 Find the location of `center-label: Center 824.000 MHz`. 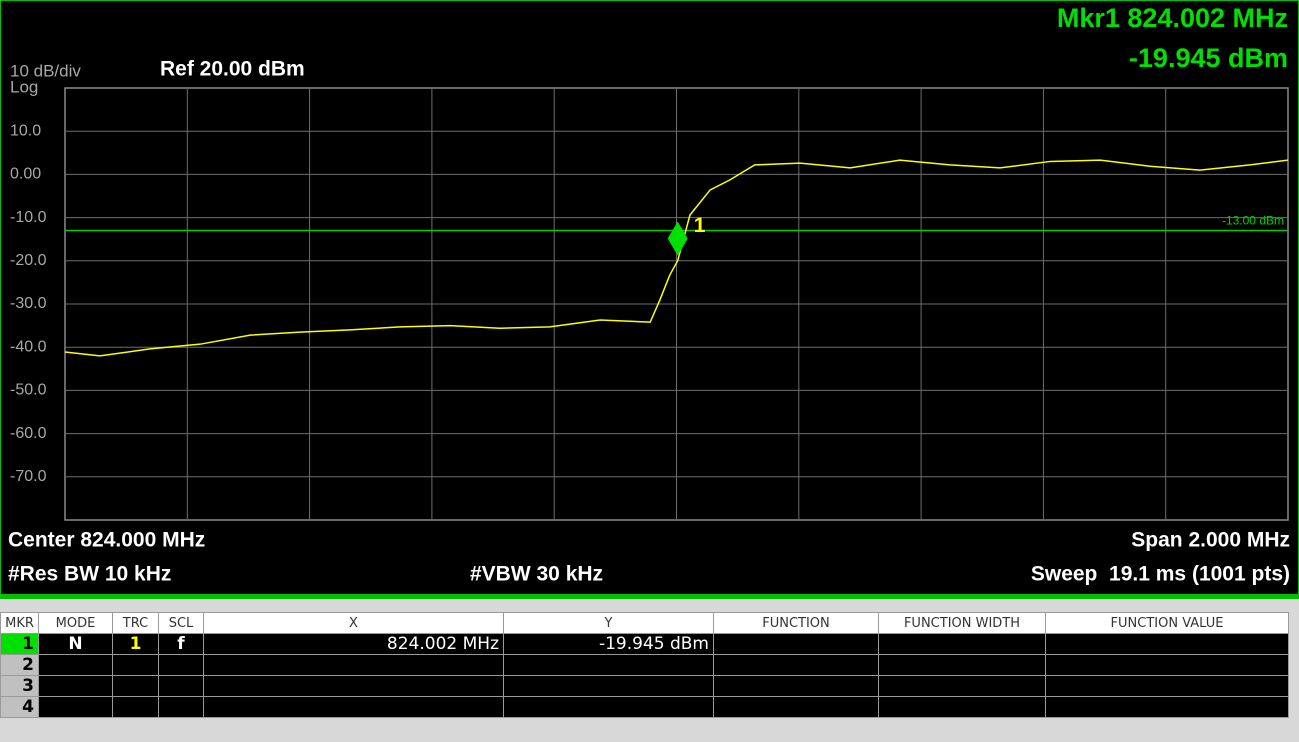

center-label: Center 824.000 MHz is located at coordinates (106, 540).